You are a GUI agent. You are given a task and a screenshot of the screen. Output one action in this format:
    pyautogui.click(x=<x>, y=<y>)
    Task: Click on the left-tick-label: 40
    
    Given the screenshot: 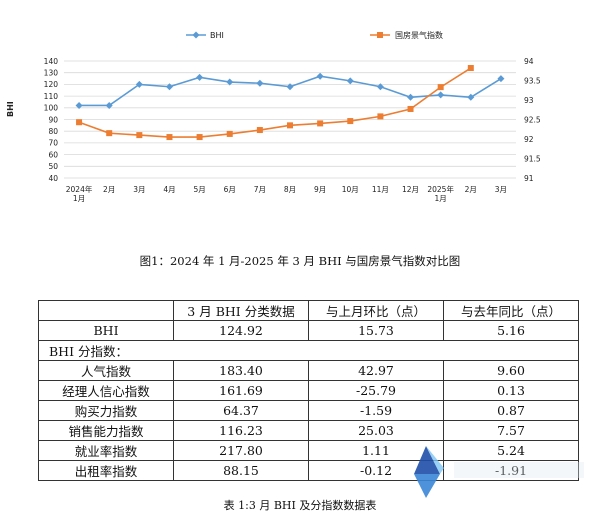 What is the action you would take?
    pyautogui.click(x=53, y=178)
    